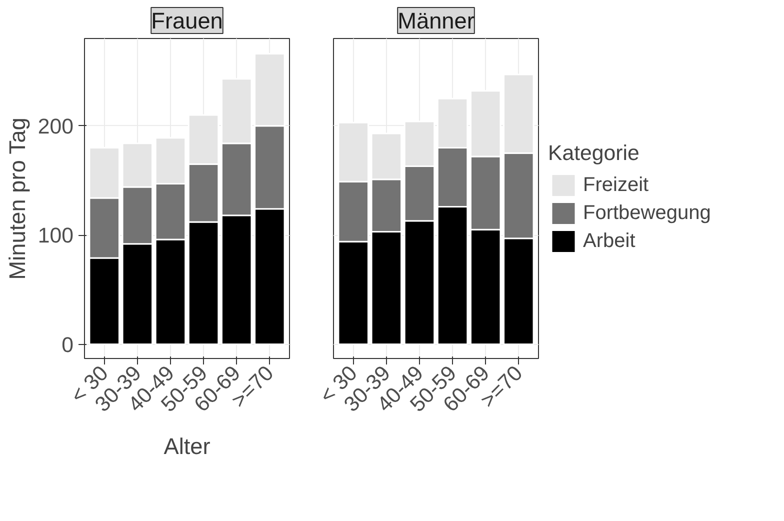 Image resolution: width=784 pixels, height=521 pixels. I want to click on legend-label: Fortbewegung, so click(647, 213).